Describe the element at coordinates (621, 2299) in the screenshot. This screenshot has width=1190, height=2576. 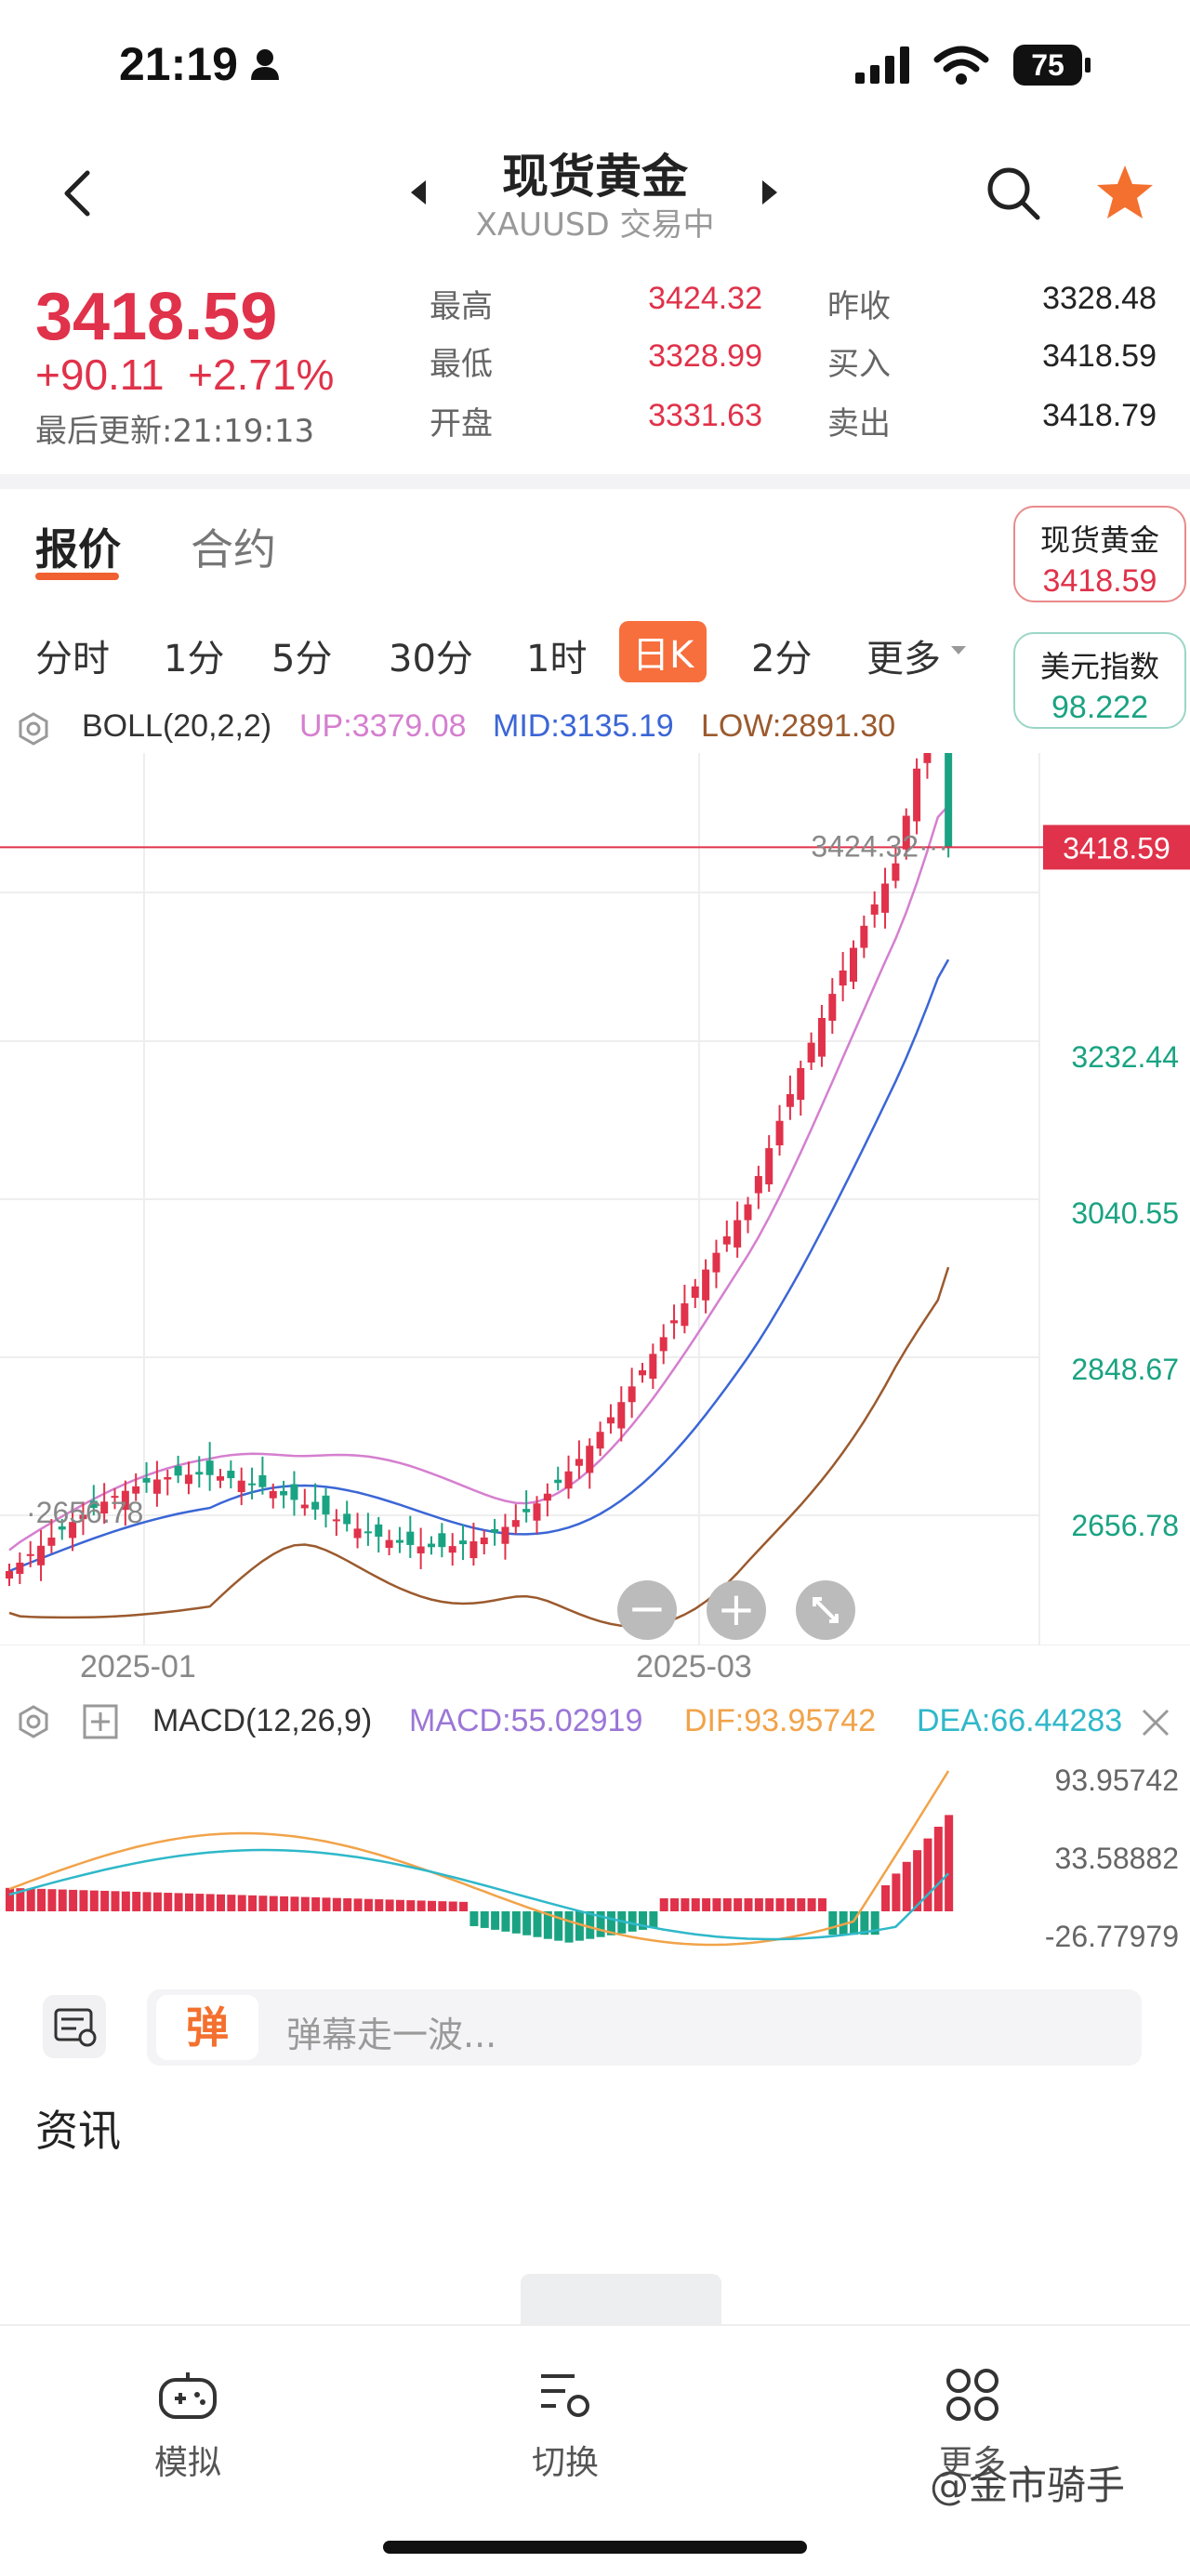
I see `pull-tab` at that location.